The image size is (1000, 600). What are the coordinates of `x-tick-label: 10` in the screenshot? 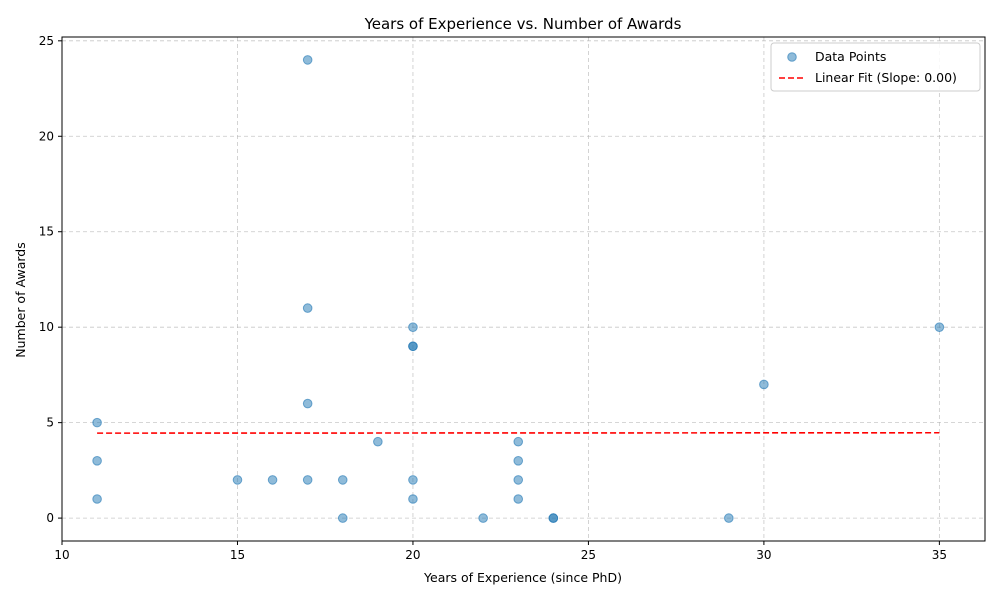 It's located at (61, 555).